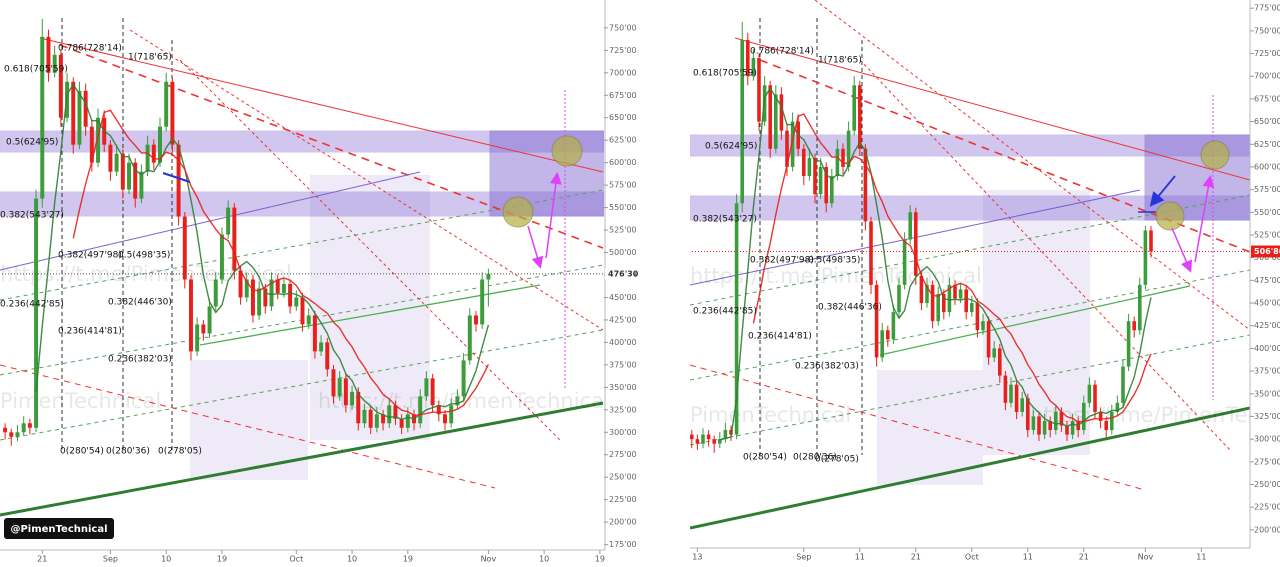  Describe the element at coordinates (128, 452) in the screenshot. I see `fib-label: 0(280'36)` at that location.